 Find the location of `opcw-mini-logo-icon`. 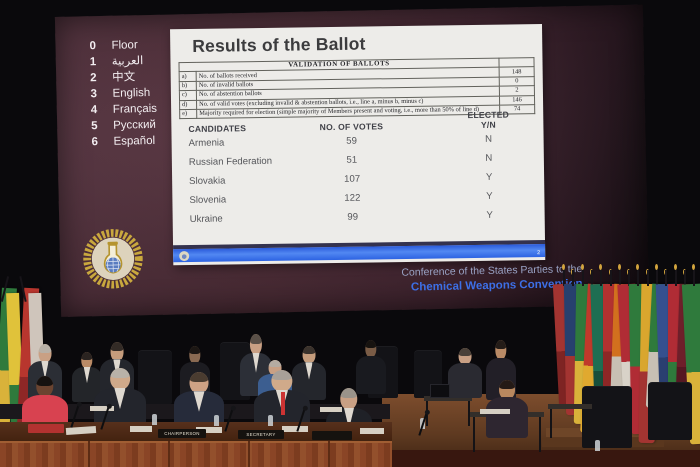

opcw-mini-logo-icon is located at coordinates (184, 255).